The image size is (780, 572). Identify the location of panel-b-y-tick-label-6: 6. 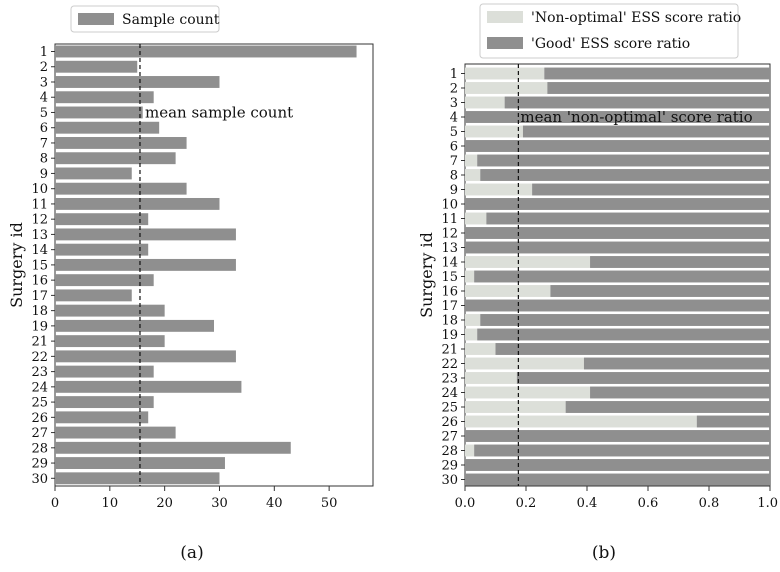
(454, 147).